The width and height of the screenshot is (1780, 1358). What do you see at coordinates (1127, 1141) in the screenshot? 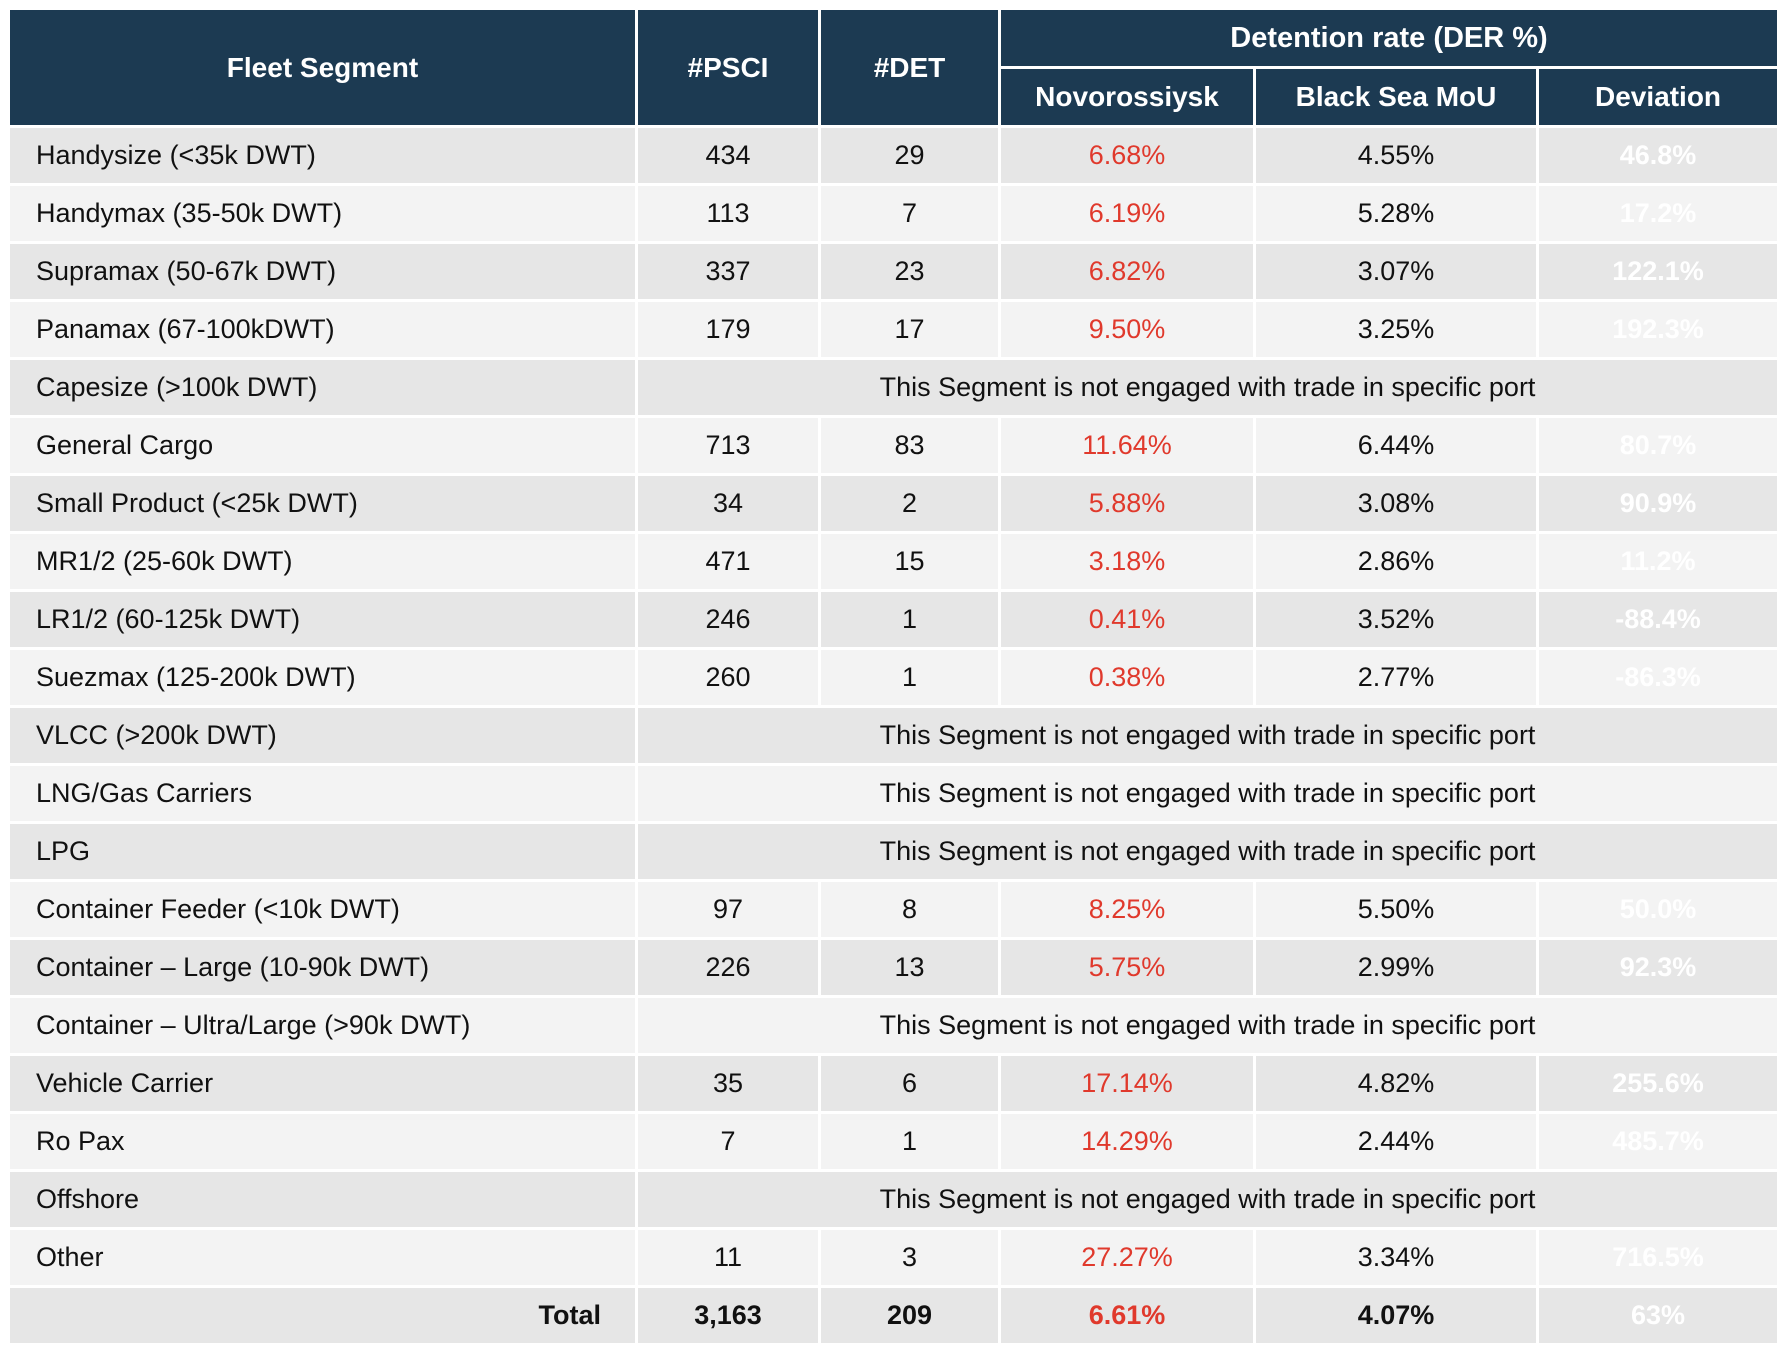
I see `novorossiysk-der-cell: 14.29%` at bounding box center [1127, 1141].